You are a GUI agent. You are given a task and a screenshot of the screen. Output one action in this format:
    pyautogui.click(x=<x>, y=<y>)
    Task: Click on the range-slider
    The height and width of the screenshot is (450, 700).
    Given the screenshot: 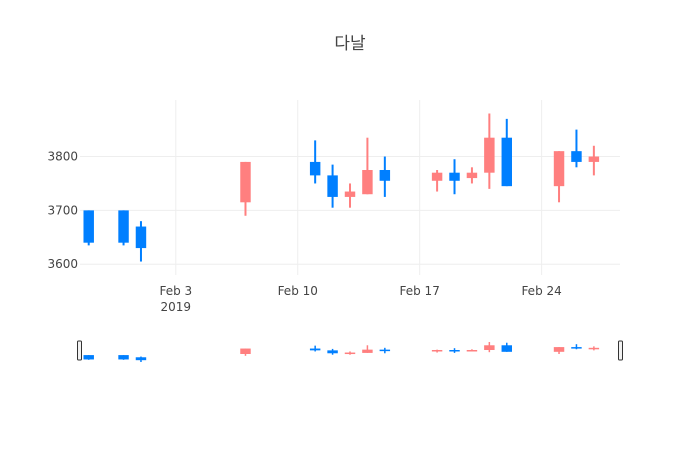 What is the action you would take?
    pyautogui.click(x=350, y=351)
    